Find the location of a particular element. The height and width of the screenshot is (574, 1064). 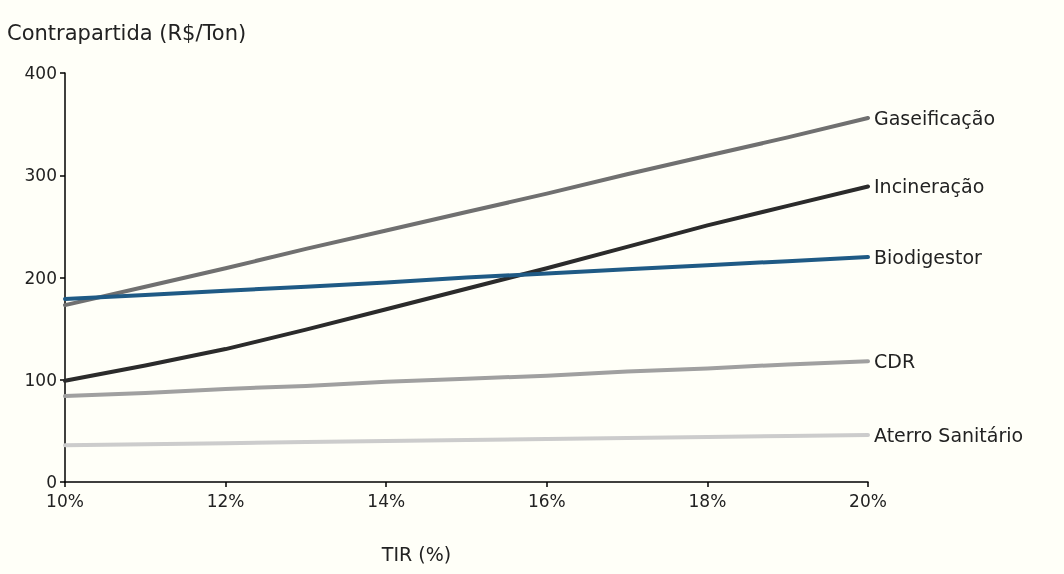

x-tick-label: 14% is located at coordinates (386, 500).